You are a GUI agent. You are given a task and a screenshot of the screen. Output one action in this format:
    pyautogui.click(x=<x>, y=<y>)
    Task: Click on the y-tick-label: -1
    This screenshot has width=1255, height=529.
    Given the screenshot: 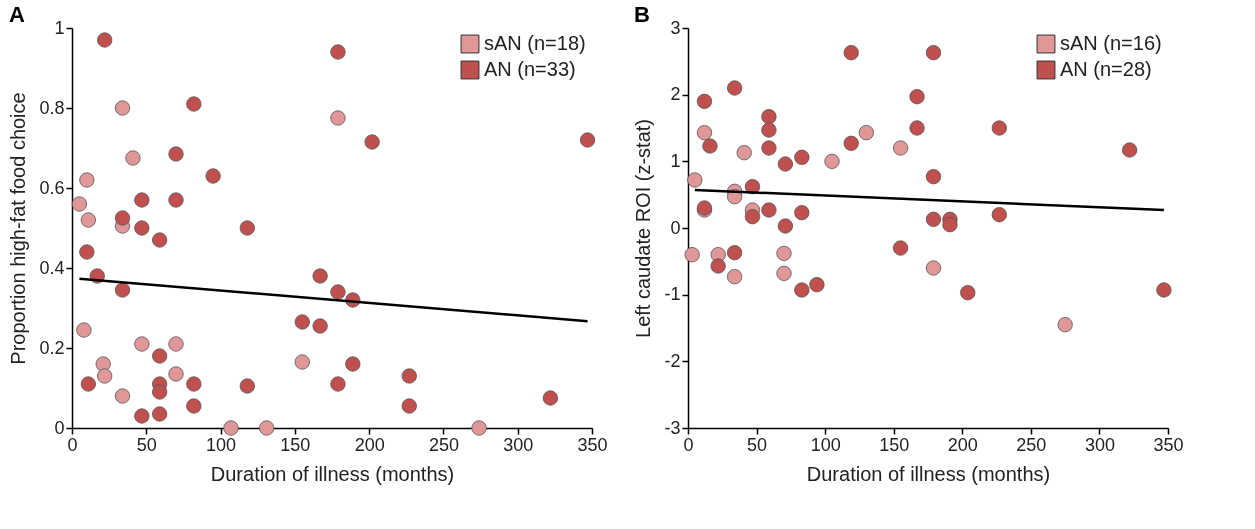 What is the action you would take?
    pyautogui.click(x=672, y=294)
    